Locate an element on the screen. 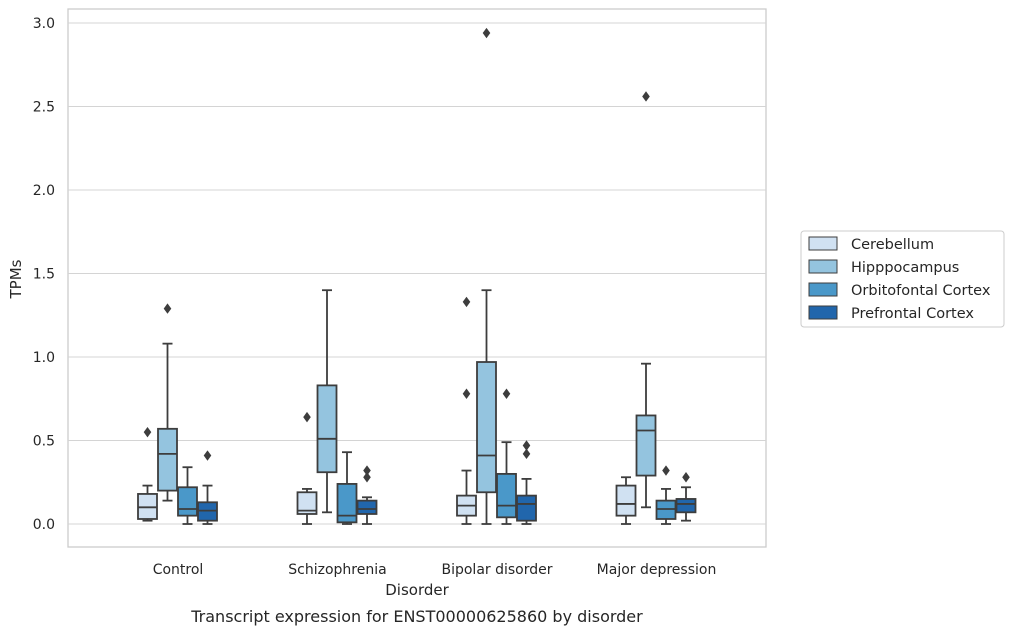 This screenshot has height=634, width=1014. legend-label: Cerebellum is located at coordinates (892, 245).